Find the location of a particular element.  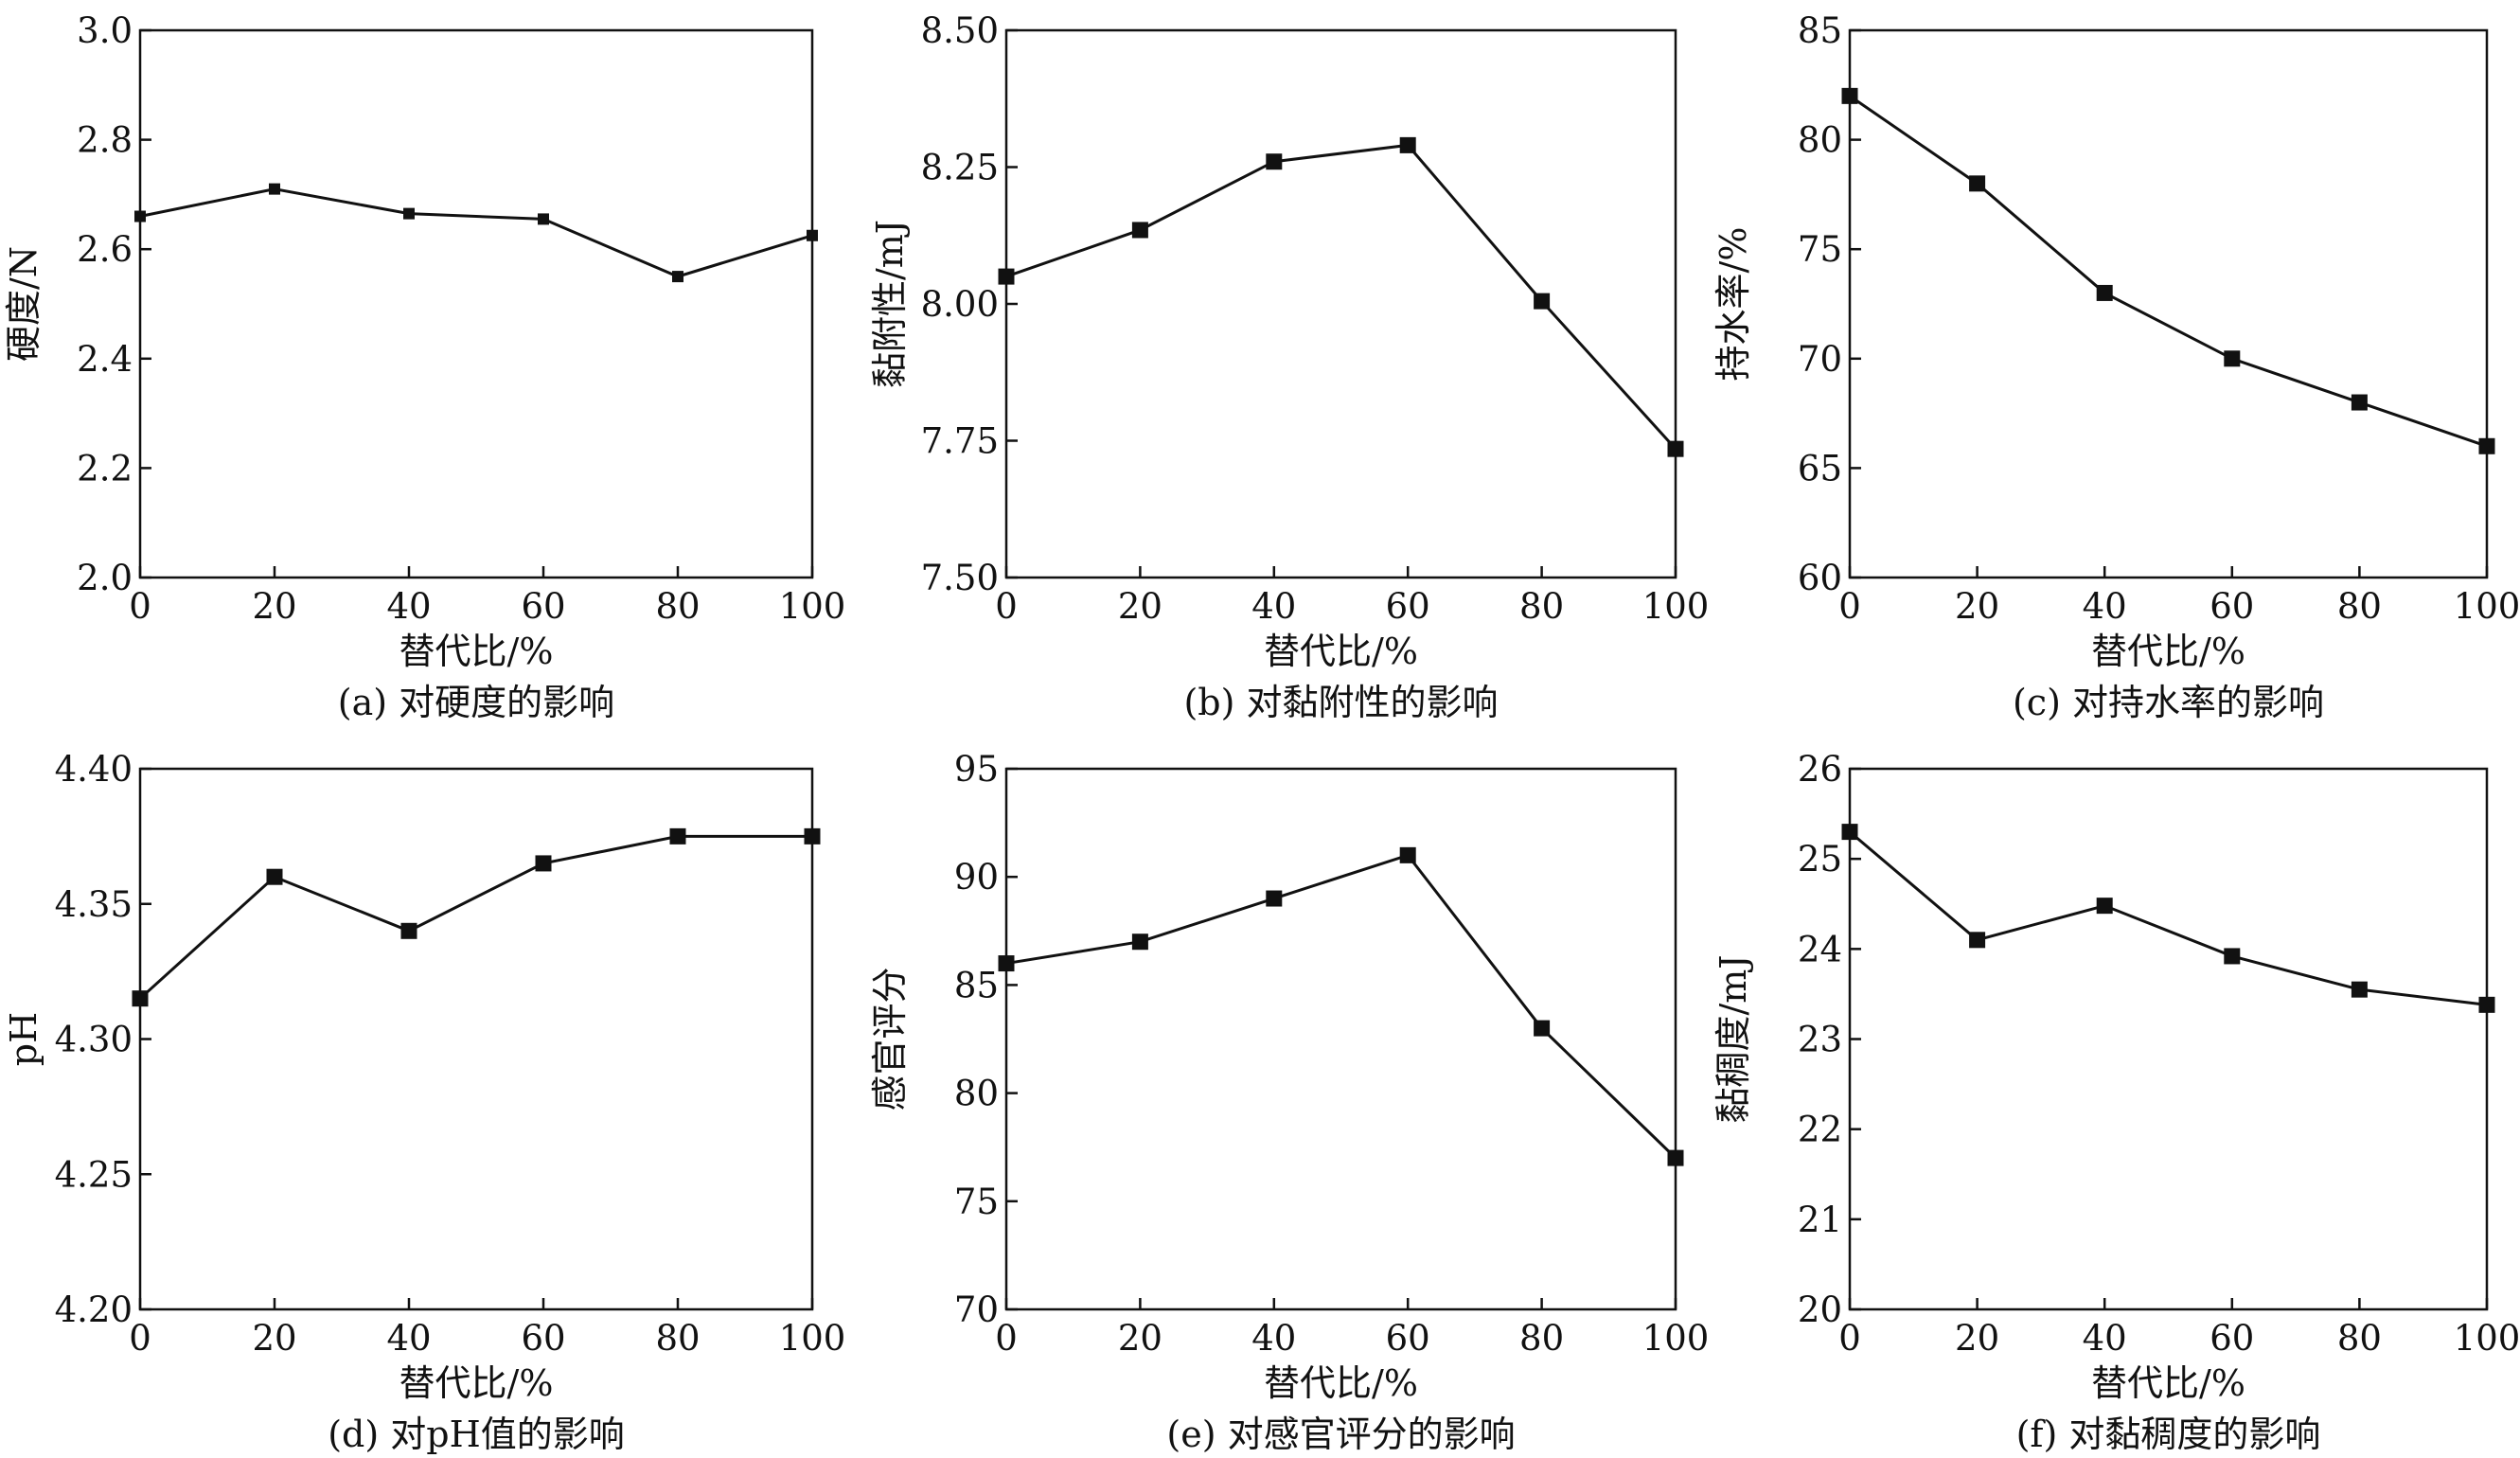

y-tick-label: 60 is located at coordinates (1820, 578).